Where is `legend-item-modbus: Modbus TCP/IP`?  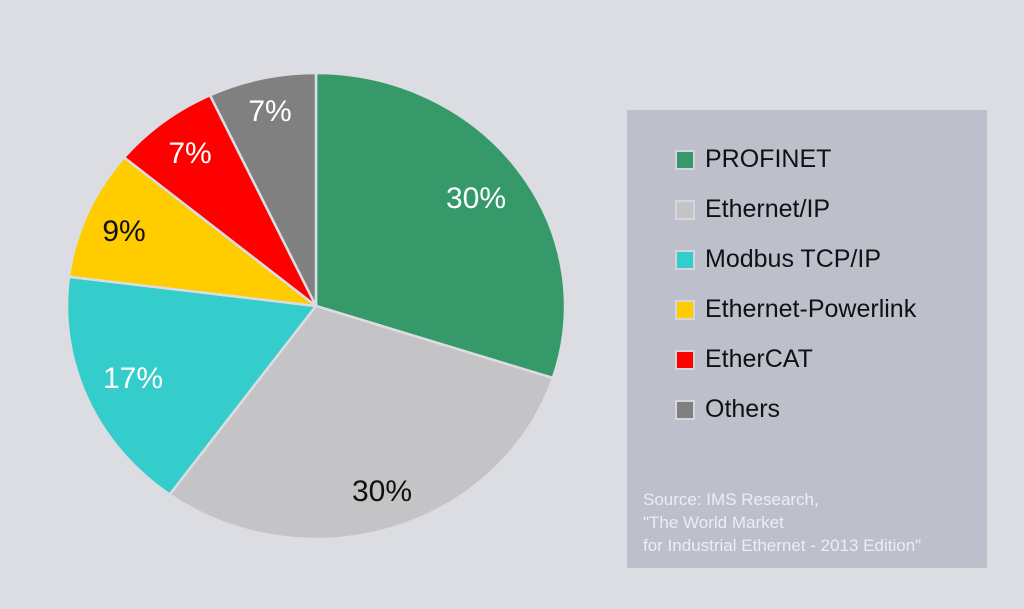 legend-item-modbus: Modbus TCP/IP is located at coordinates (778, 259).